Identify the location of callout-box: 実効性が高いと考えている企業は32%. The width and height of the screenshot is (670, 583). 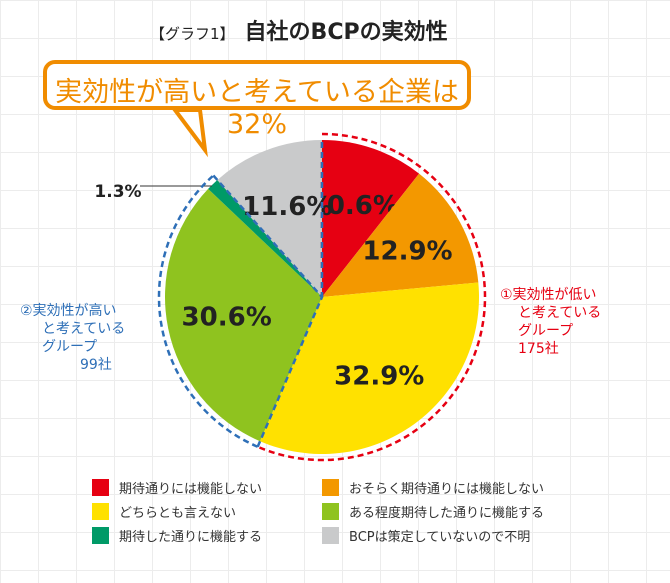
(257, 100).